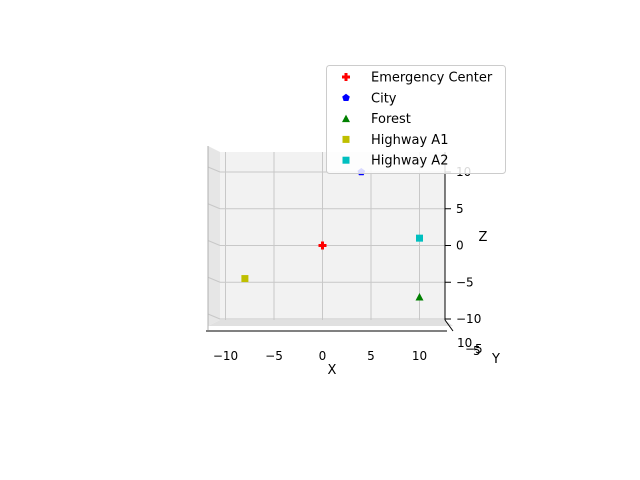 The image size is (640, 480). What do you see at coordinates (495, 359) in the screenshot?
I see `y-axis-label: Y` at bounding box center [495, 359].